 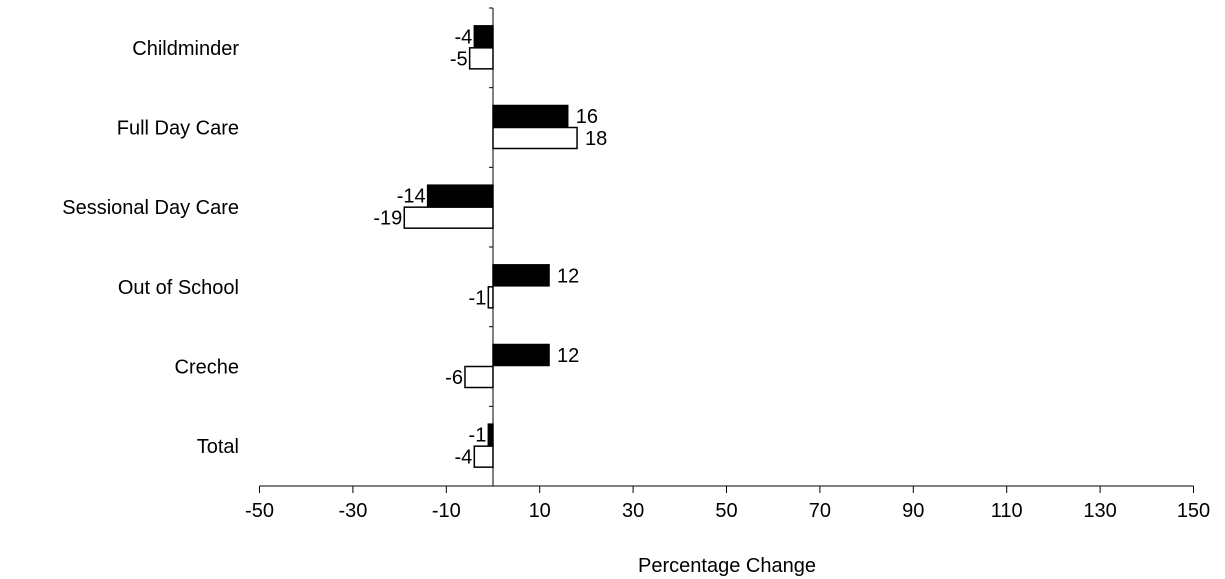 What do you see at coordinates (587, 117) in the screenshot?
I see `data-label: 16` at bounding box center [587, 117].